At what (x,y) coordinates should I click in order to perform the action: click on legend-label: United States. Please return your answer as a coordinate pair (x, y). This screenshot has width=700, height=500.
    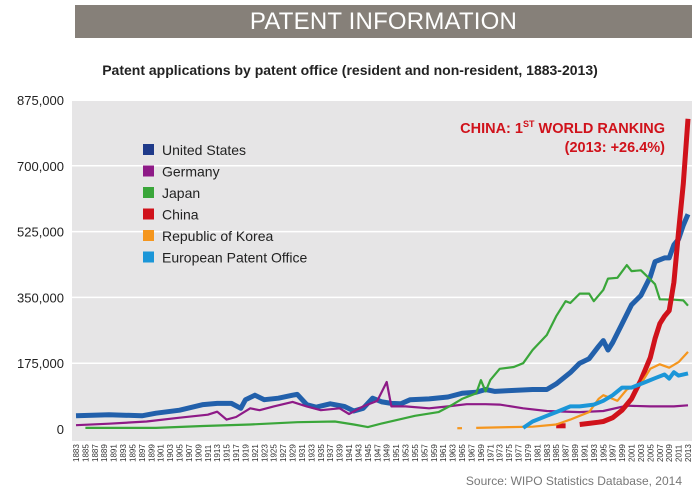
    Looking at the image, I should click on (204, 150).